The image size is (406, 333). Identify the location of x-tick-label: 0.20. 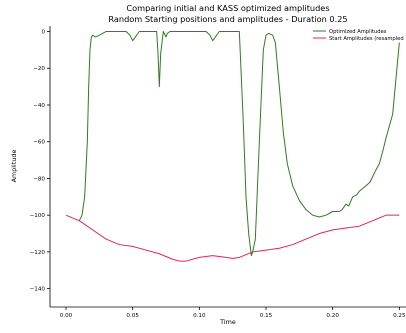
(332, 316).